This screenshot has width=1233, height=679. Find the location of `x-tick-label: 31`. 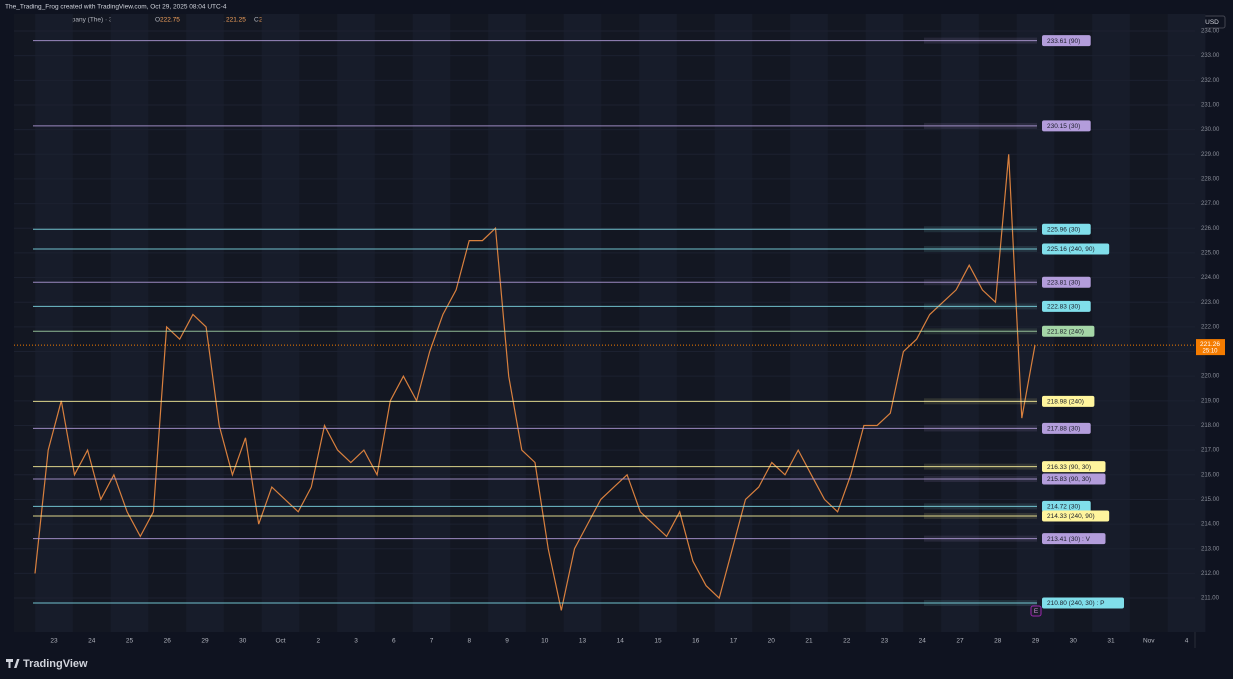

x-tick-label: 31 is located at coordinates (1111, 641).